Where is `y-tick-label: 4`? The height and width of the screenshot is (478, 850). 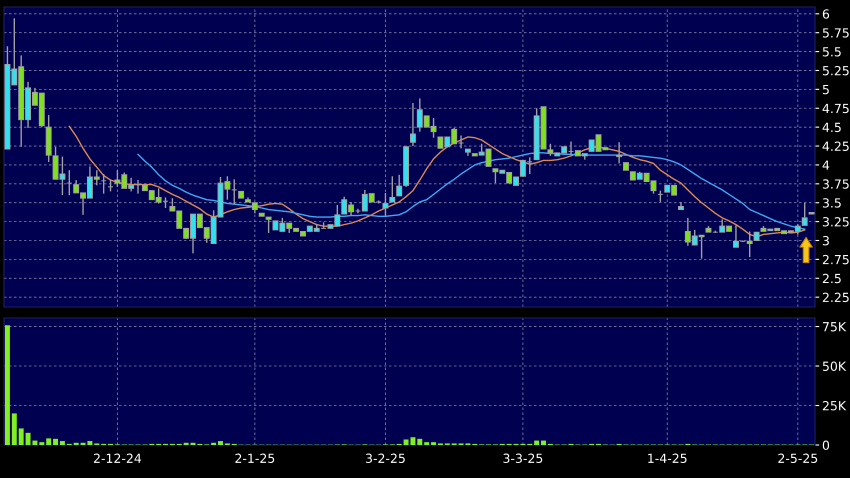
y-tick-label: 4 is located at coordinates (826, 165).